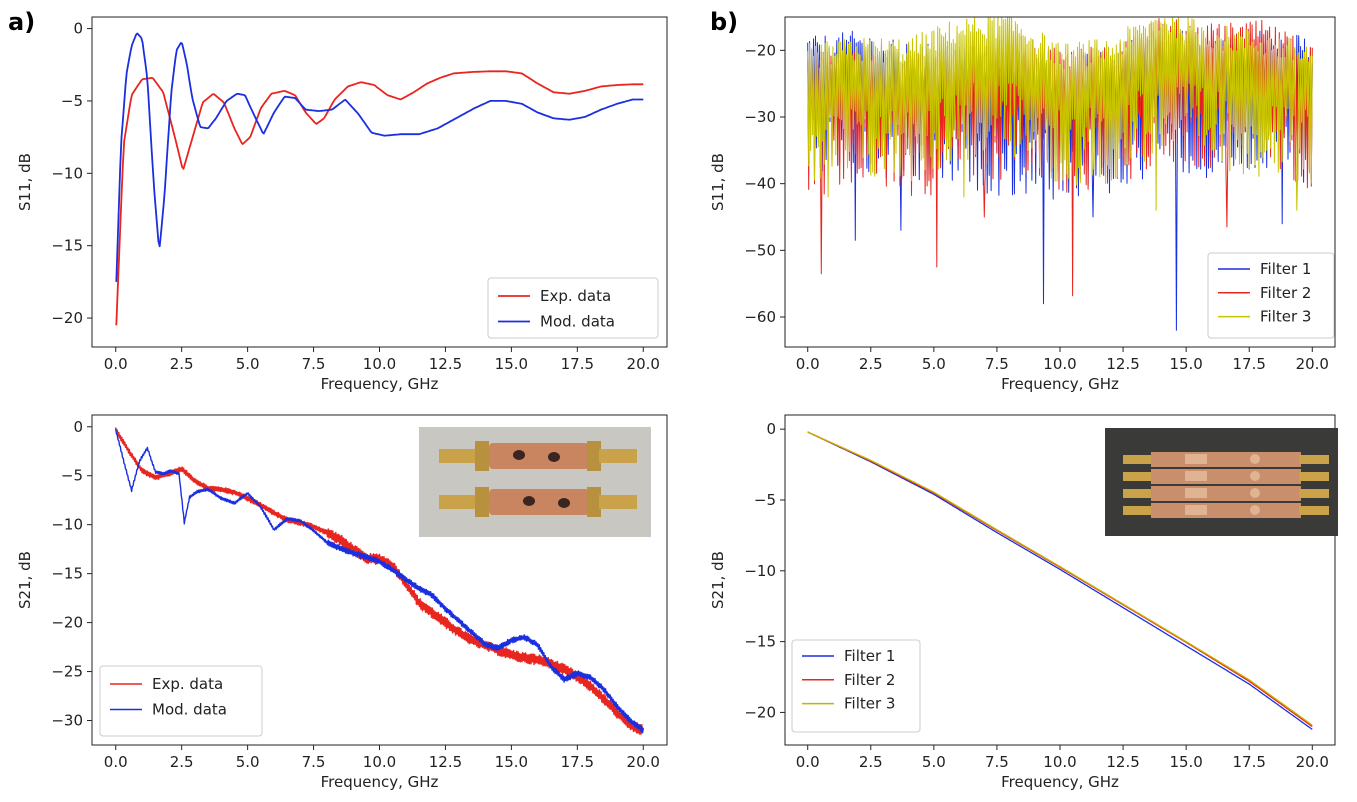 Image resolution: width=1357 pixels, height=802 pixels. I want to click on y-tick-label: −50, so click(760, 250).